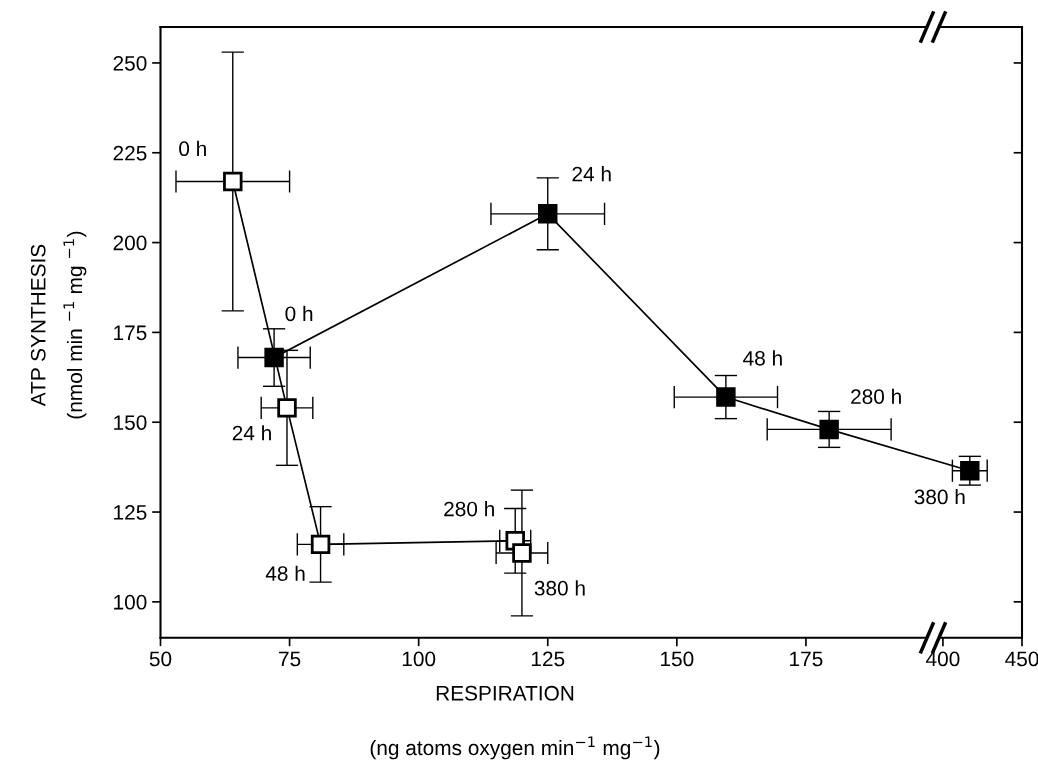 This screenshot has height=762, width=1038. What do you see at coordinates (58, 325) in the screenshot?
I see `y-axis-title: ATP SYNTHESIS (nmol min $^{−1}$ mg $^{−1}$)` at bounding box center [58, 325].